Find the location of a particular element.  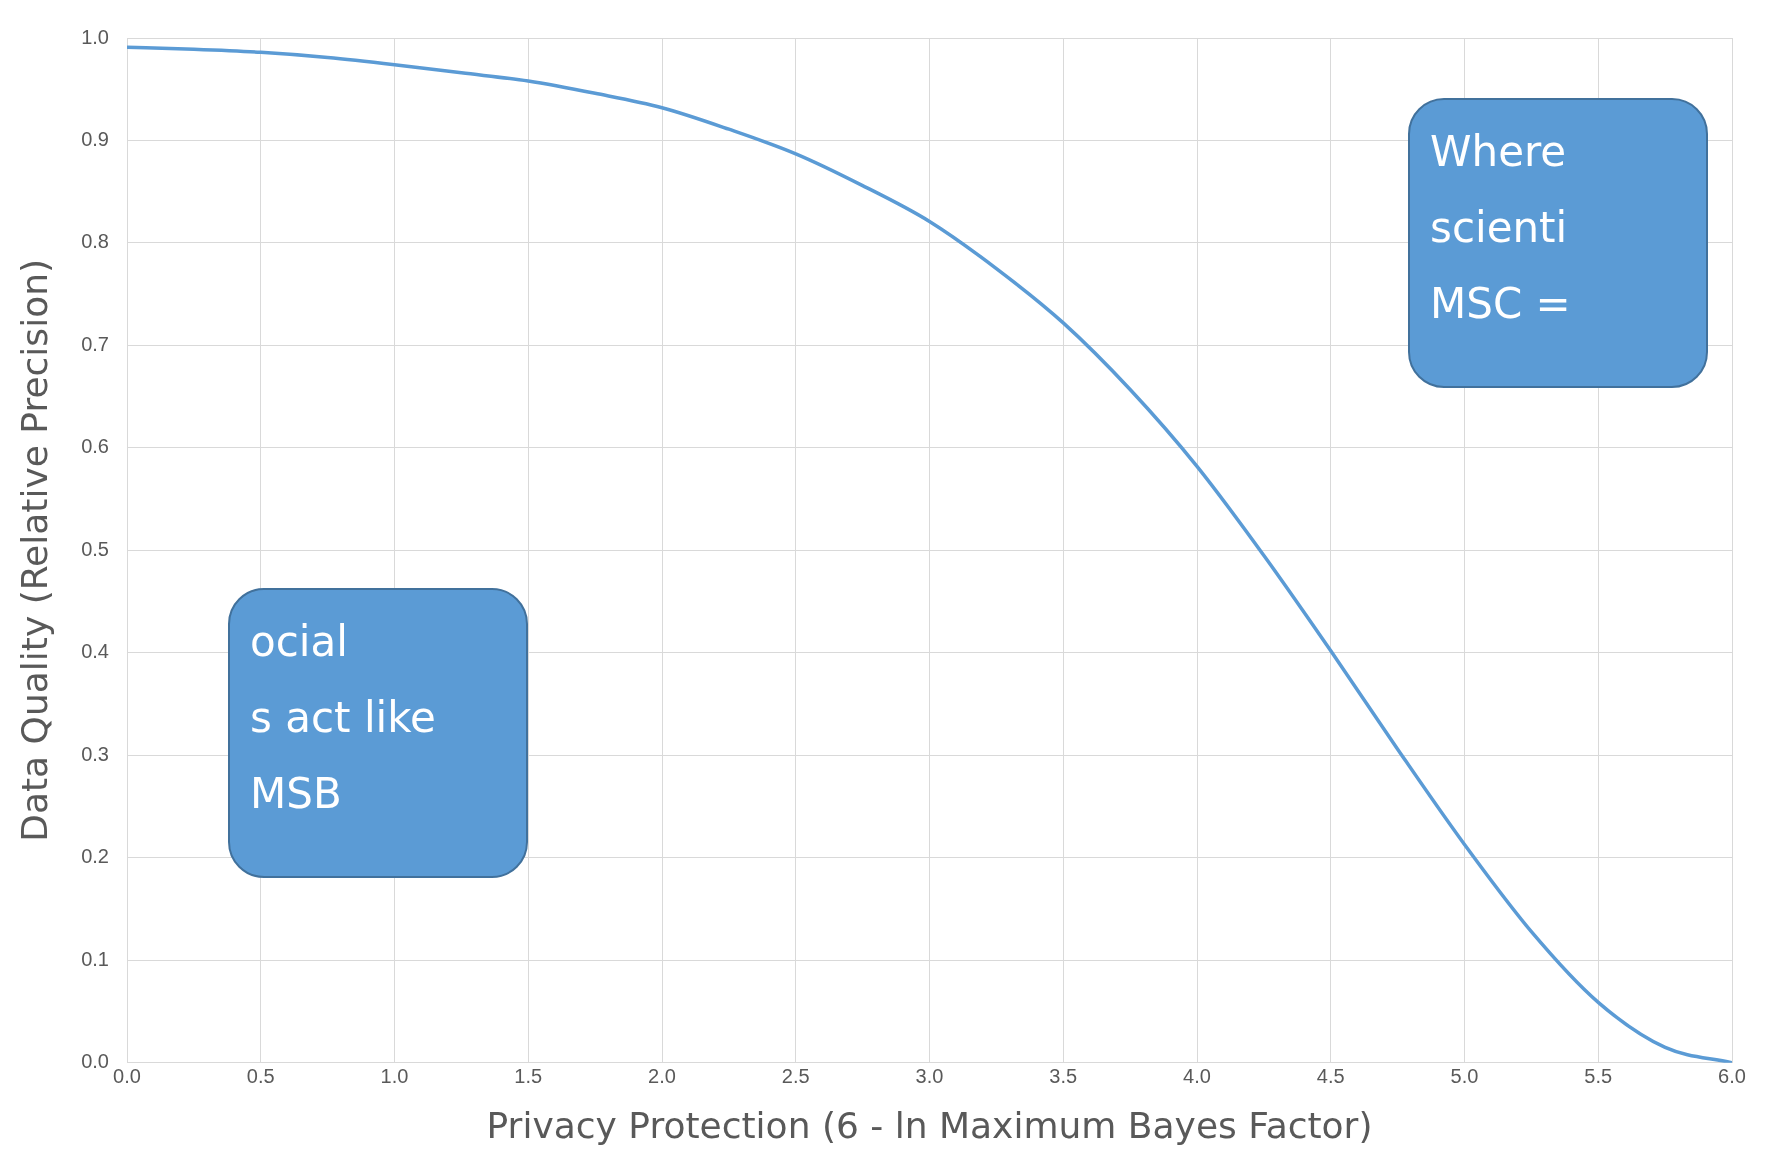

x-tick-label: 5.5 is located at coordinates (1598, 1076).